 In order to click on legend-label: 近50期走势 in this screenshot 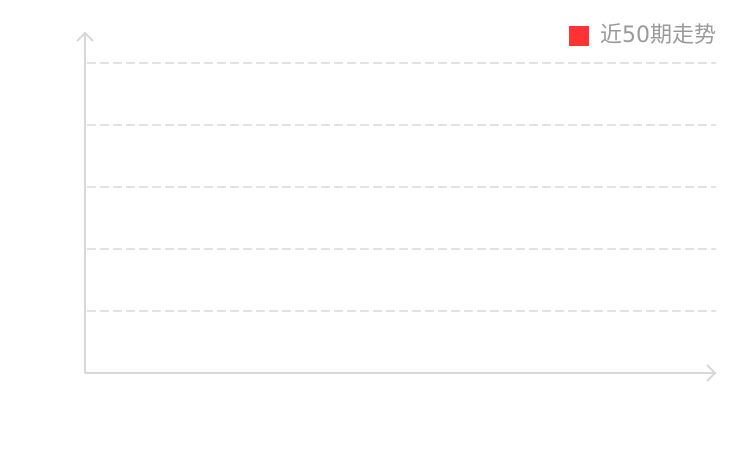, I will do `click(658, 35)`.